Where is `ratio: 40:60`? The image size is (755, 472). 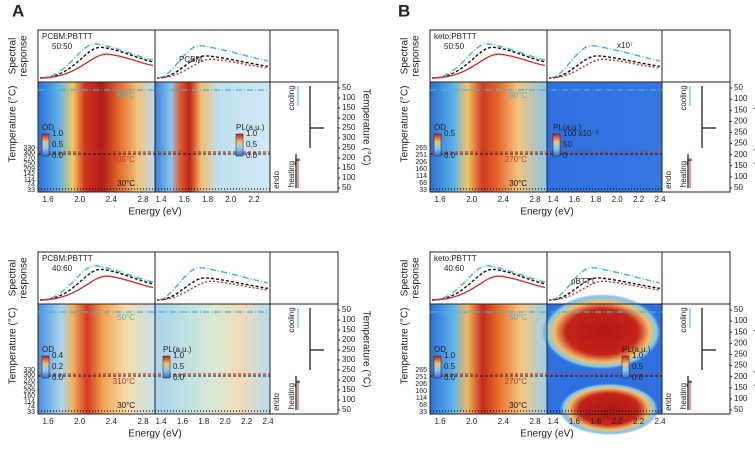 ratio: 40:60 is located at coordinates (62, 268).